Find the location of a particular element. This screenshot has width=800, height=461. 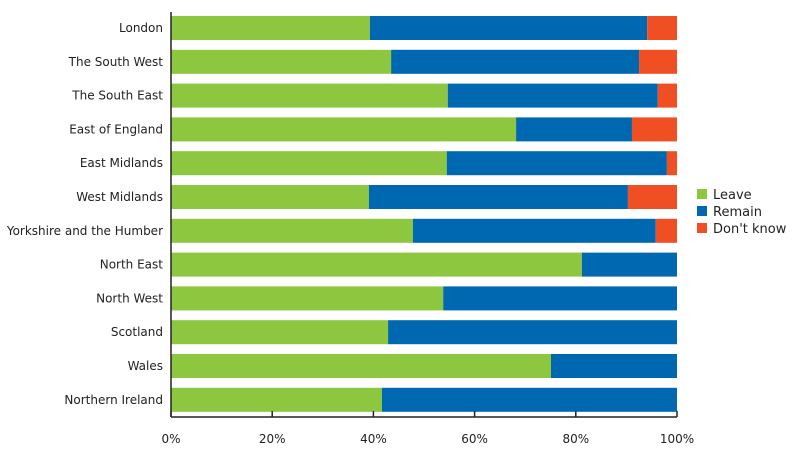

x-tick-label: 40% is located at coordinates (373, 439).